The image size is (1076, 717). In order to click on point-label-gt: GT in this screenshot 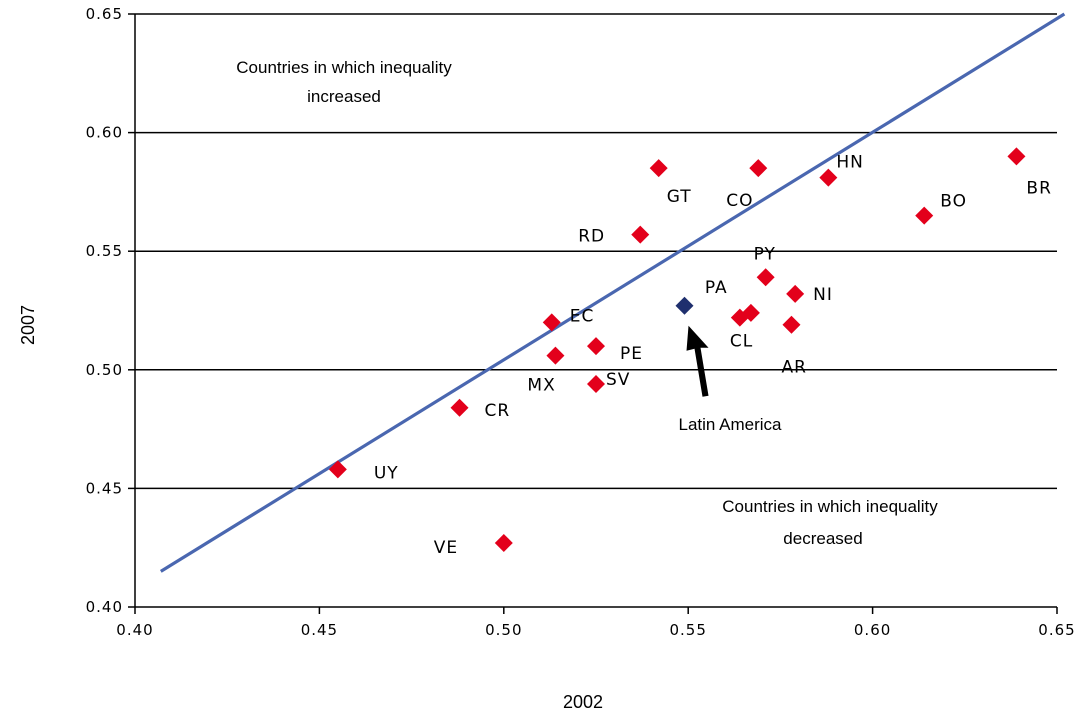, I will do `click(679, 197)`.